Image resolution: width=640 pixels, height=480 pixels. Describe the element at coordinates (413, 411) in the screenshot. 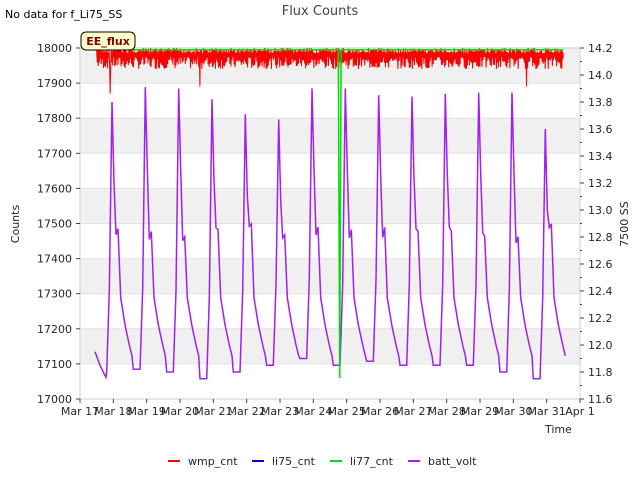

I see `x-tick-label: Mar 27` at that location.